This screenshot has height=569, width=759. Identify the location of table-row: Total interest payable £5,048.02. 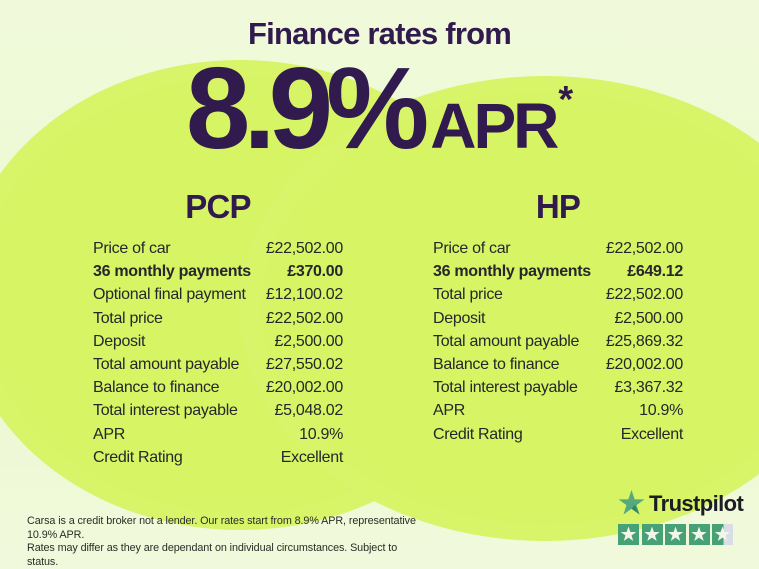
(218, 410).